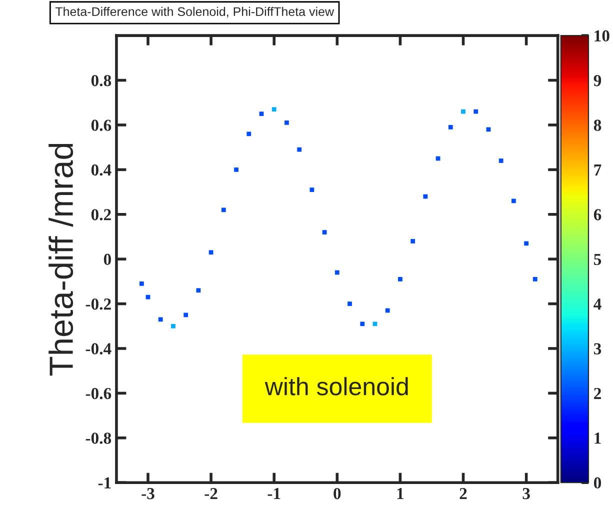 The image size is (613, 508). Describe the element at coordinates (107, 260) in the screenshot. I see `y-tick-label: 0` at that location.